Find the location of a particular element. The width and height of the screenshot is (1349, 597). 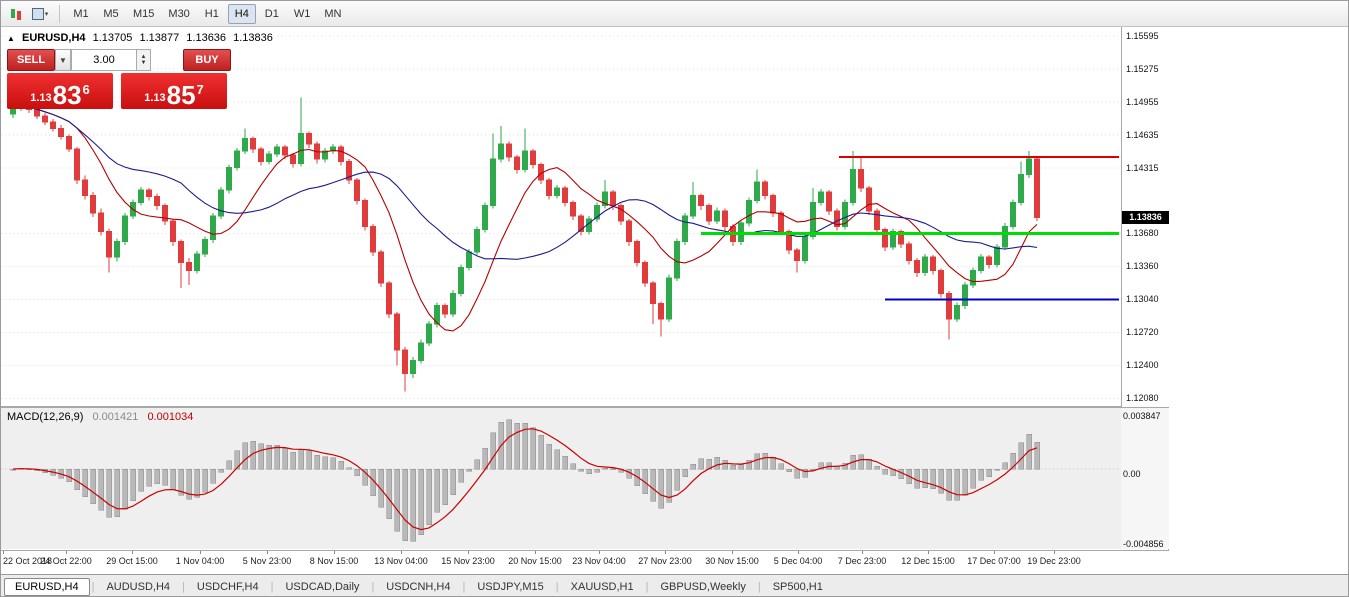

chart-tab-eurusd-h4: EURUSD,H4 is located at coordinates (47, 586).